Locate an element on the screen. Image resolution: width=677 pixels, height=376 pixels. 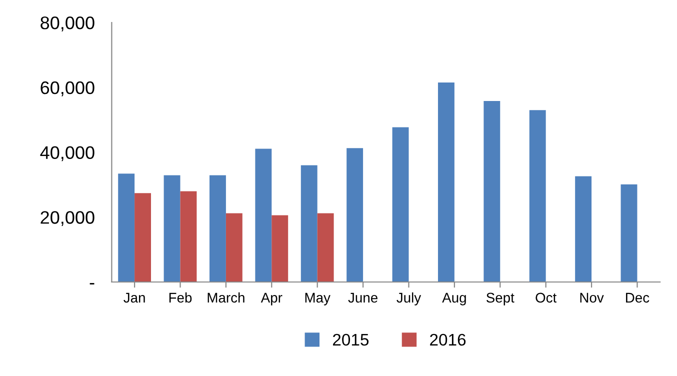
x-tick-label: July is located at coordinates (409, 299).